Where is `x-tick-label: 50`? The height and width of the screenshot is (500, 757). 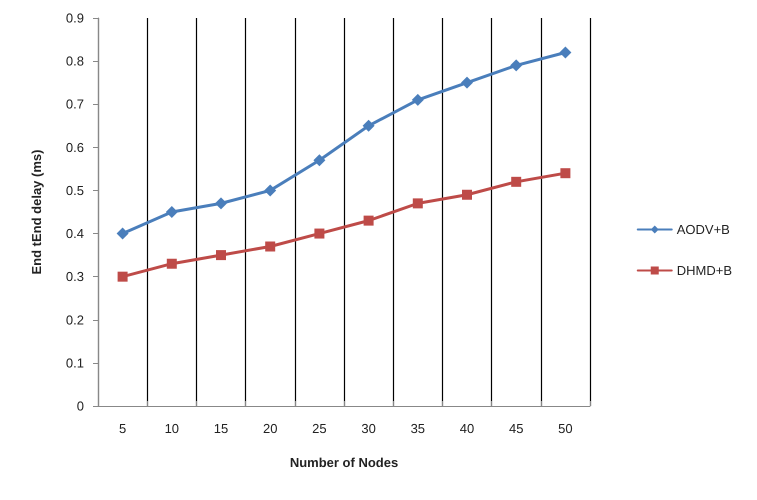 x-tick-label: 50 is located at coordinates (565, 428).